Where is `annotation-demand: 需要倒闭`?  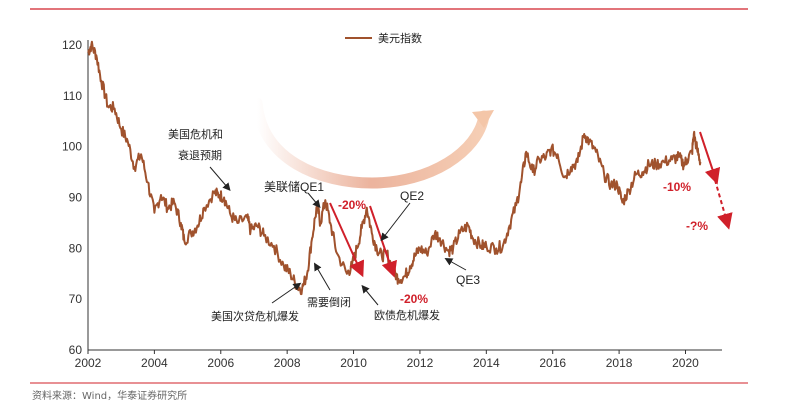
annotation-demand: 需要倒闭 is located at coordinates (329, 302).